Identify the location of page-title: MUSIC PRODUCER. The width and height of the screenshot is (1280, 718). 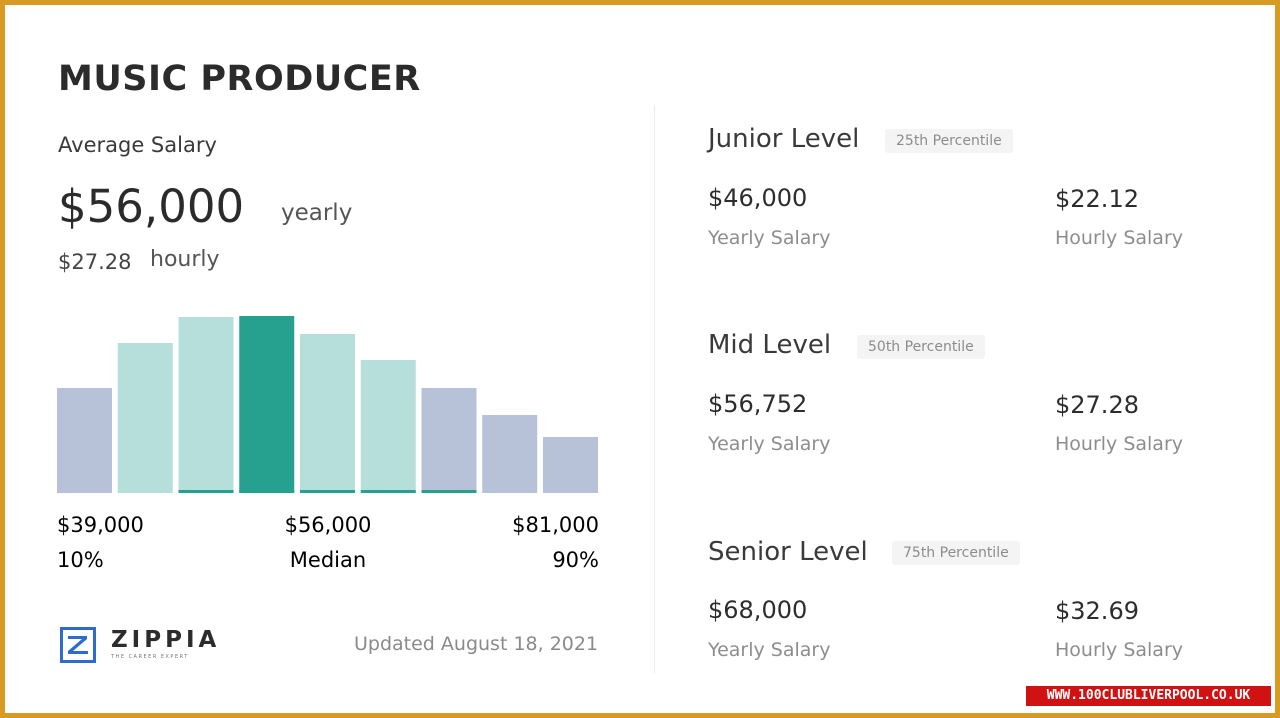
(239, 79).